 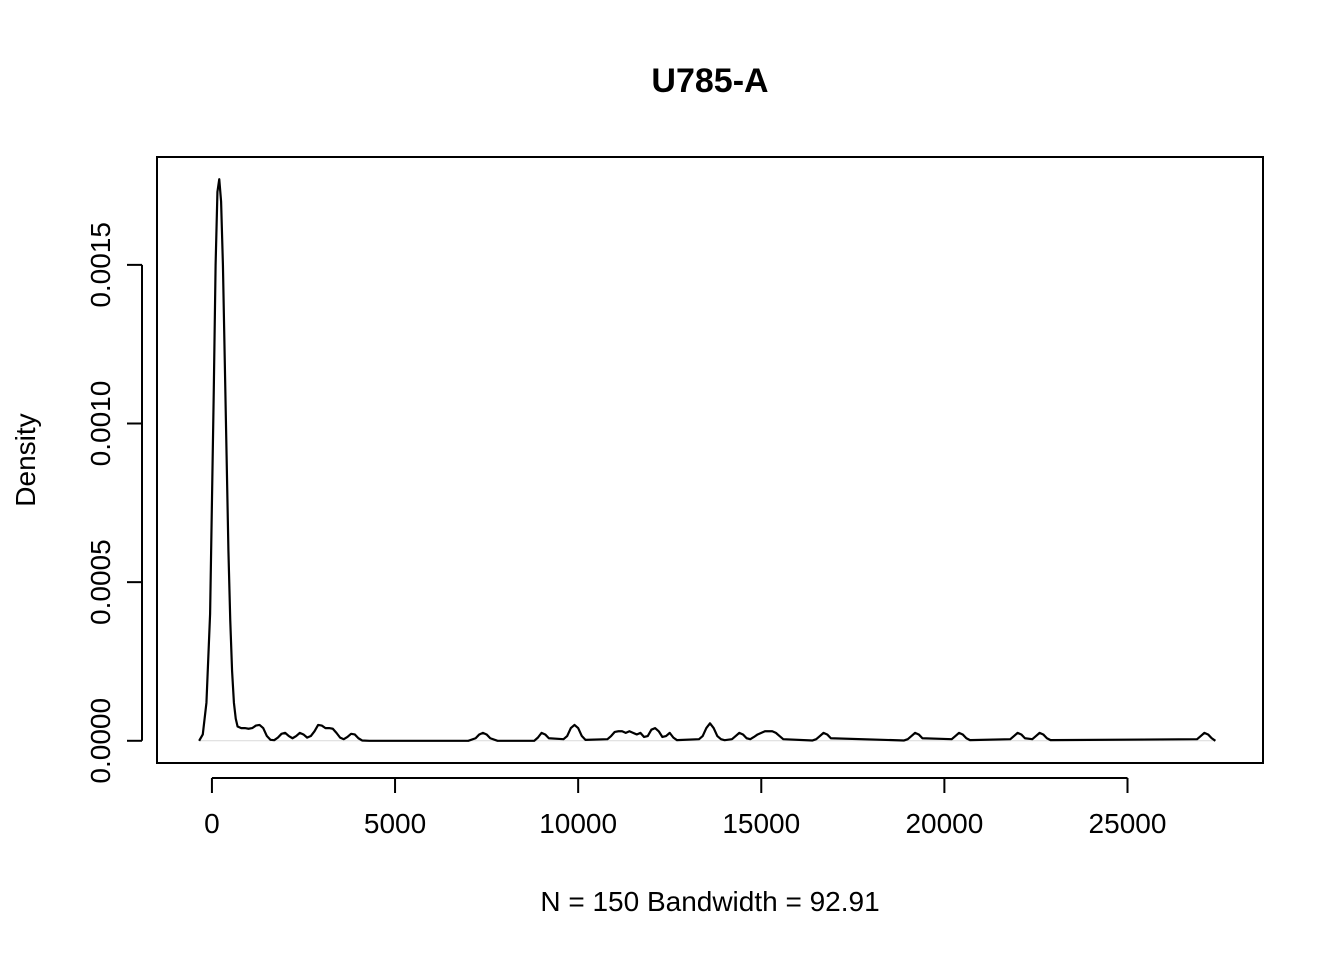 What do you see at coordinates (709, 81) in the screenshot?
I see `chart-title: U785-A` at bounding box center [709, 81].